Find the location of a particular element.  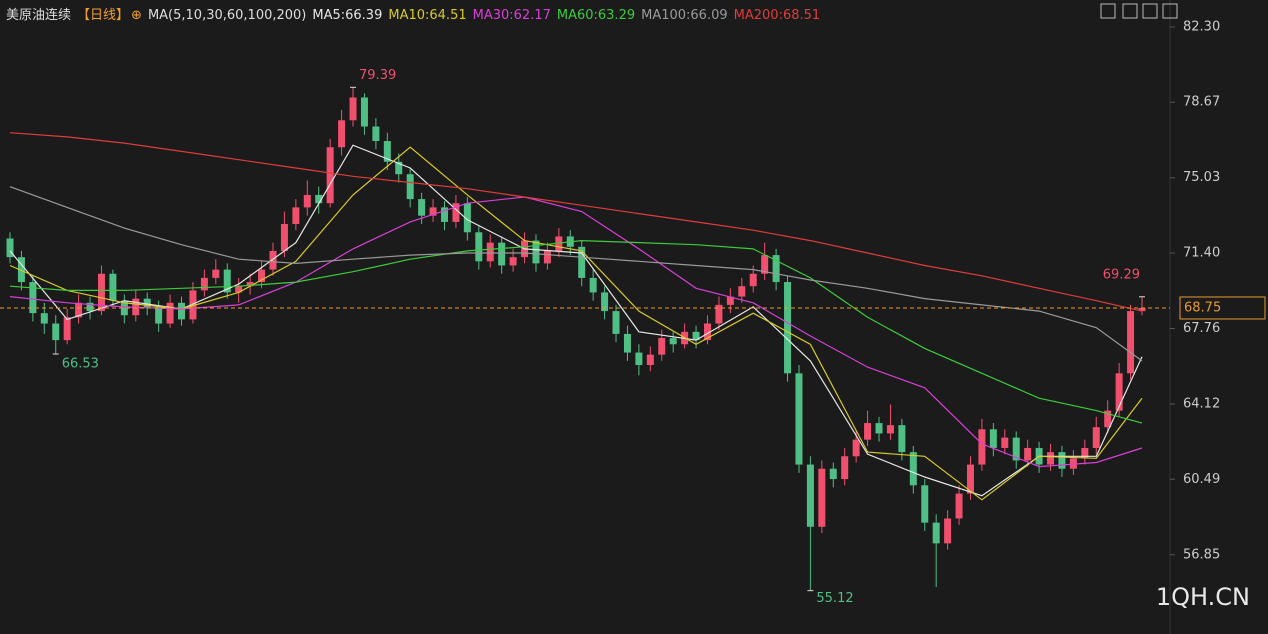

y-tick-label: 71.40 is located at coordinates (1201, 253).